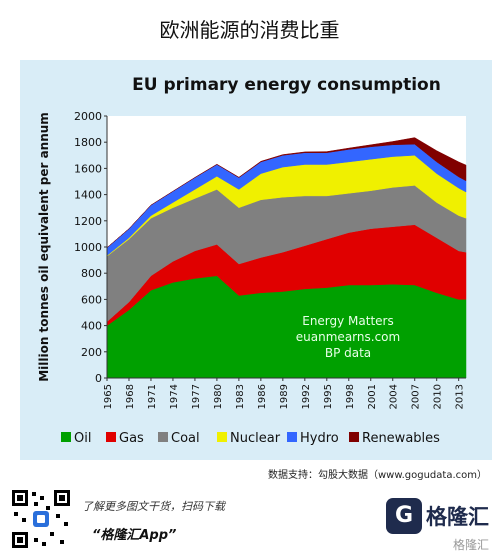 This screenshot has width=499, height=560. I want to click on chart-annotation-line: Energy Matters, so click(348, 321).